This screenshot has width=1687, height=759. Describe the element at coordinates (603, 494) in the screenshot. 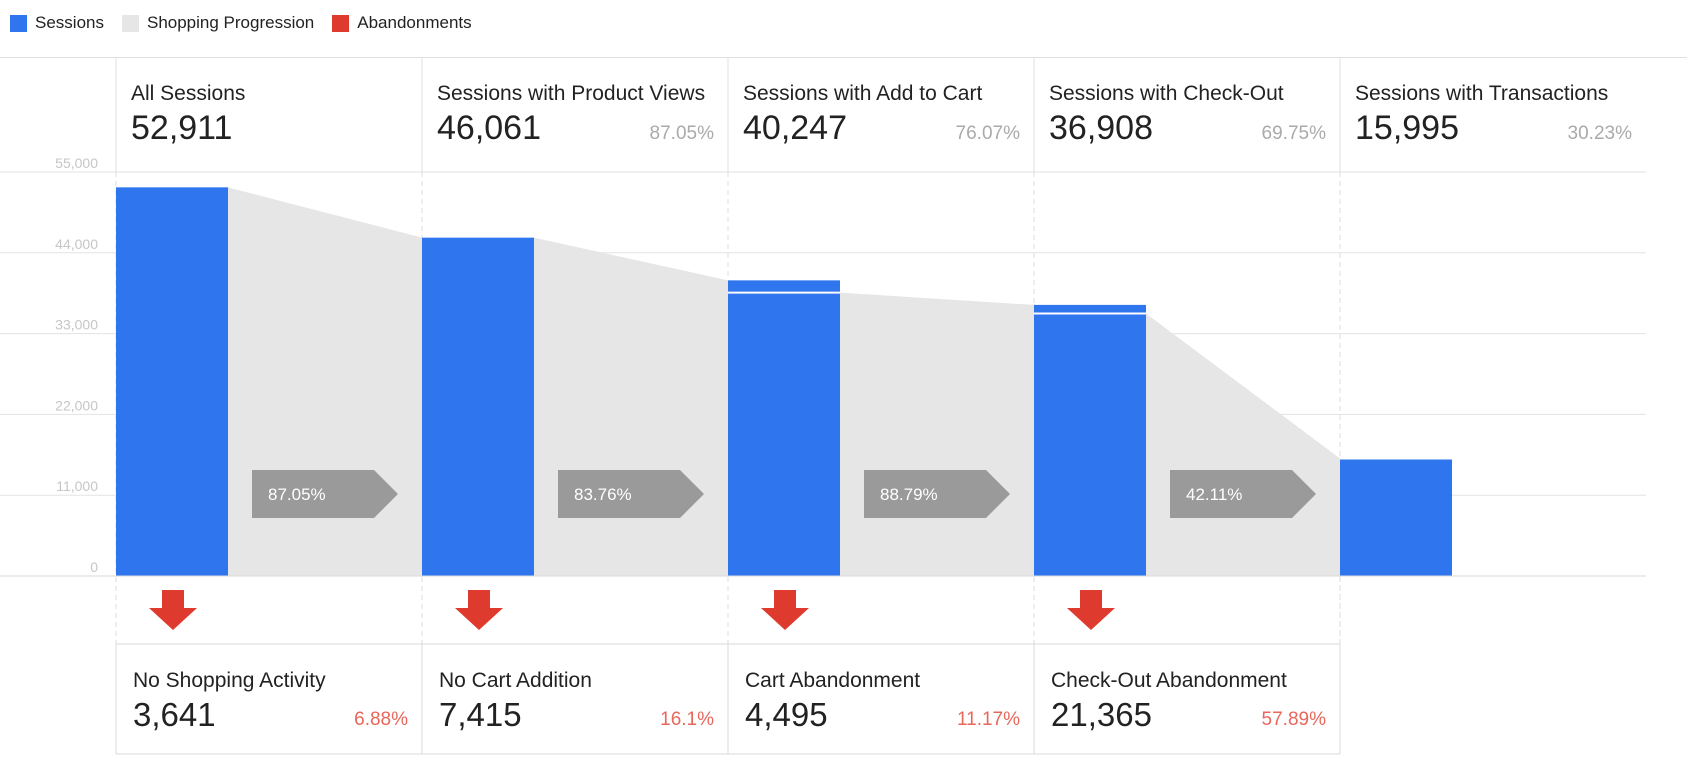

I see `progression-rate-label: 83.76%` at that location.